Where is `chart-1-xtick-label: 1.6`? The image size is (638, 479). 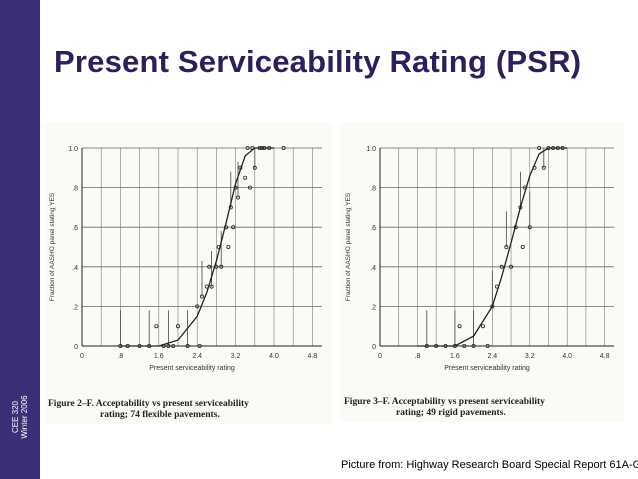
chart-1-xtick-label: 1.6 is located at coordinates (159, 356).